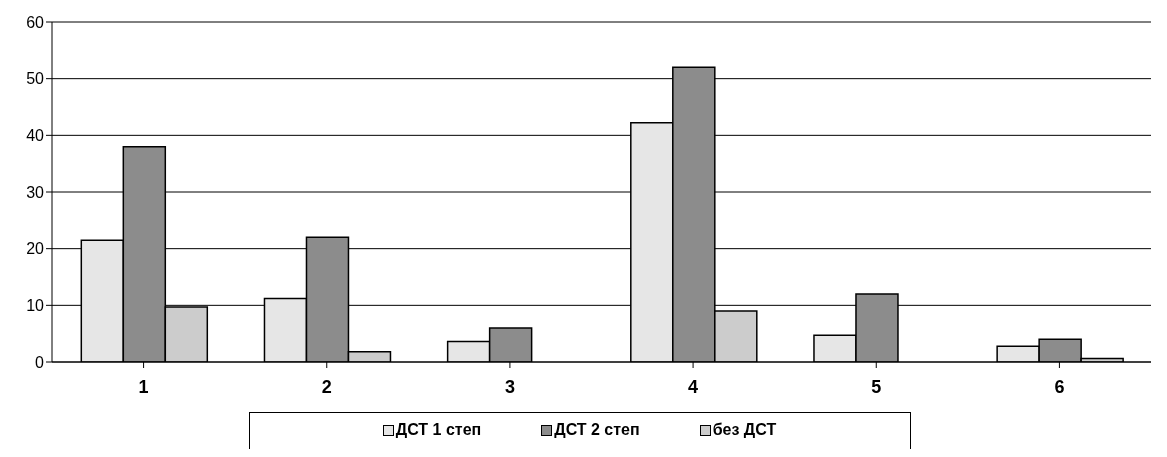 The width and height of the screenshot is (1167, 457). I want to click on x-tick-label: 2, so click(326, 386).